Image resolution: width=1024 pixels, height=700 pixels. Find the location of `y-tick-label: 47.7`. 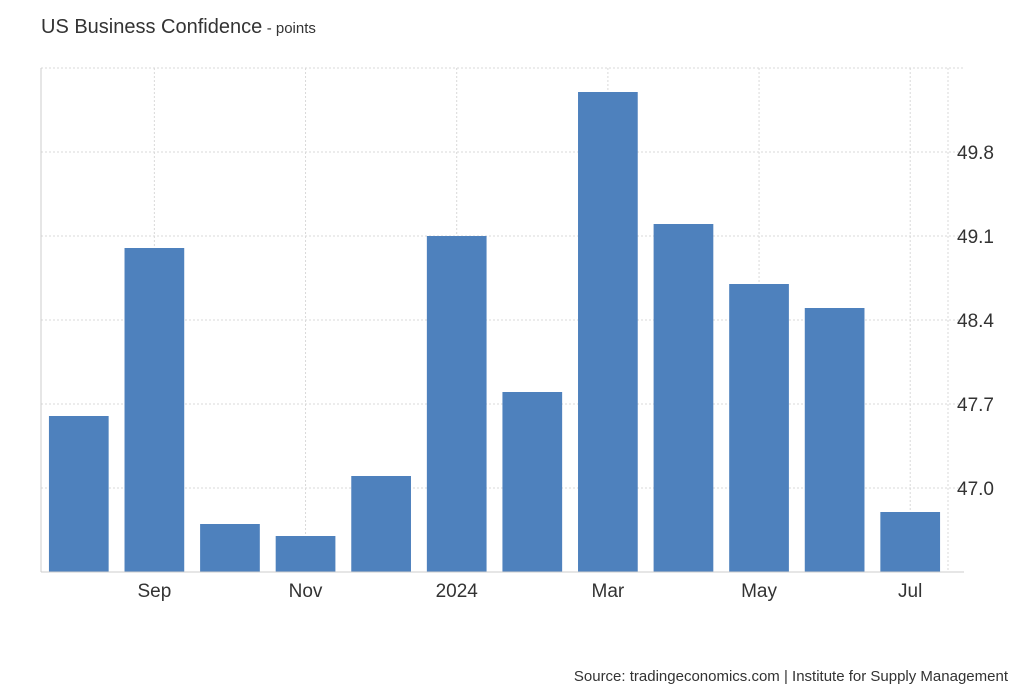

y-tick-label: 47.7 is located at coordinates (975, 405).